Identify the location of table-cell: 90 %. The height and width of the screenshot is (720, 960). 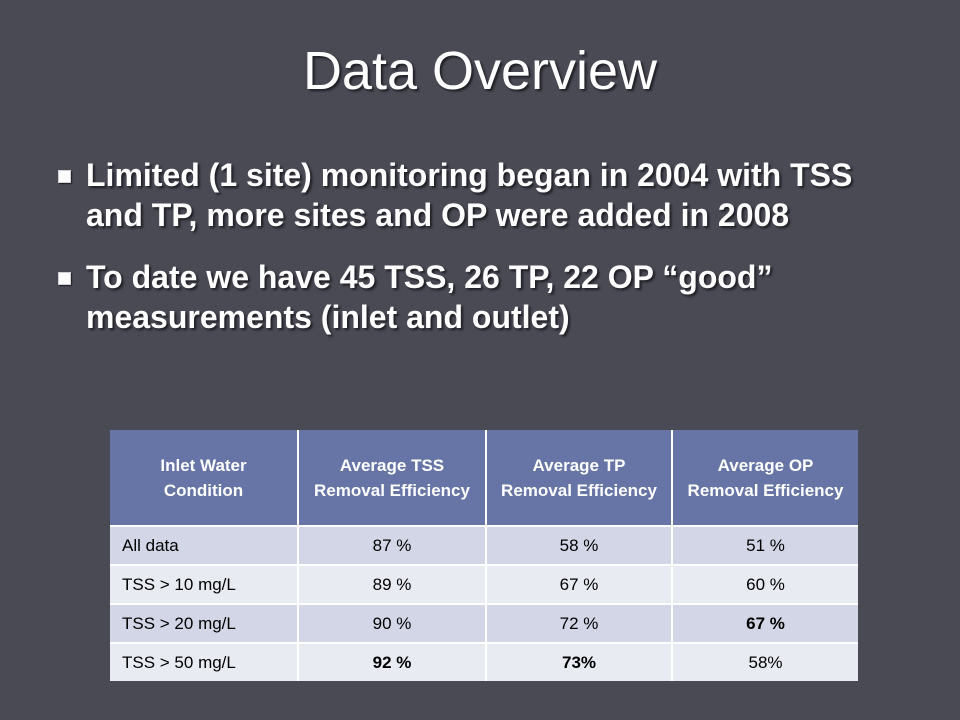
(392, 623).